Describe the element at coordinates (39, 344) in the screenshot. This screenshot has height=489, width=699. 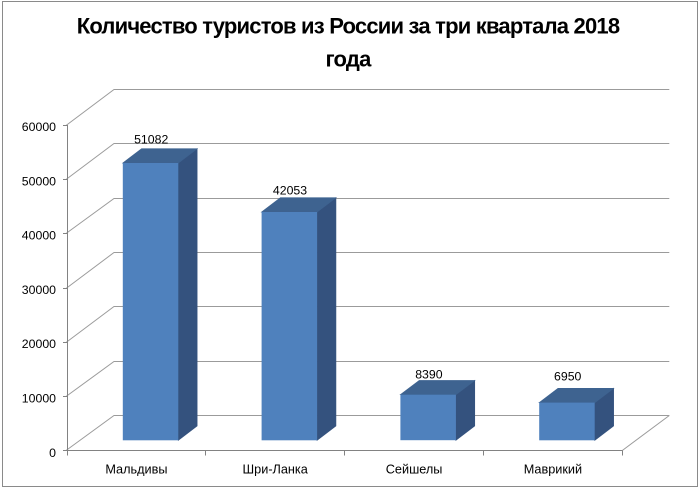
I see `svg-text: 20000` at that location.